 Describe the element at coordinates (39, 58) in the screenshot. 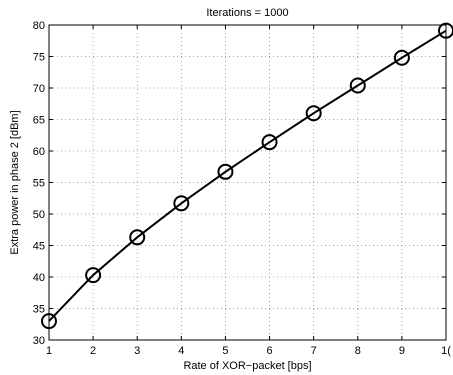

I see `y-tick-label: 75` at that location.